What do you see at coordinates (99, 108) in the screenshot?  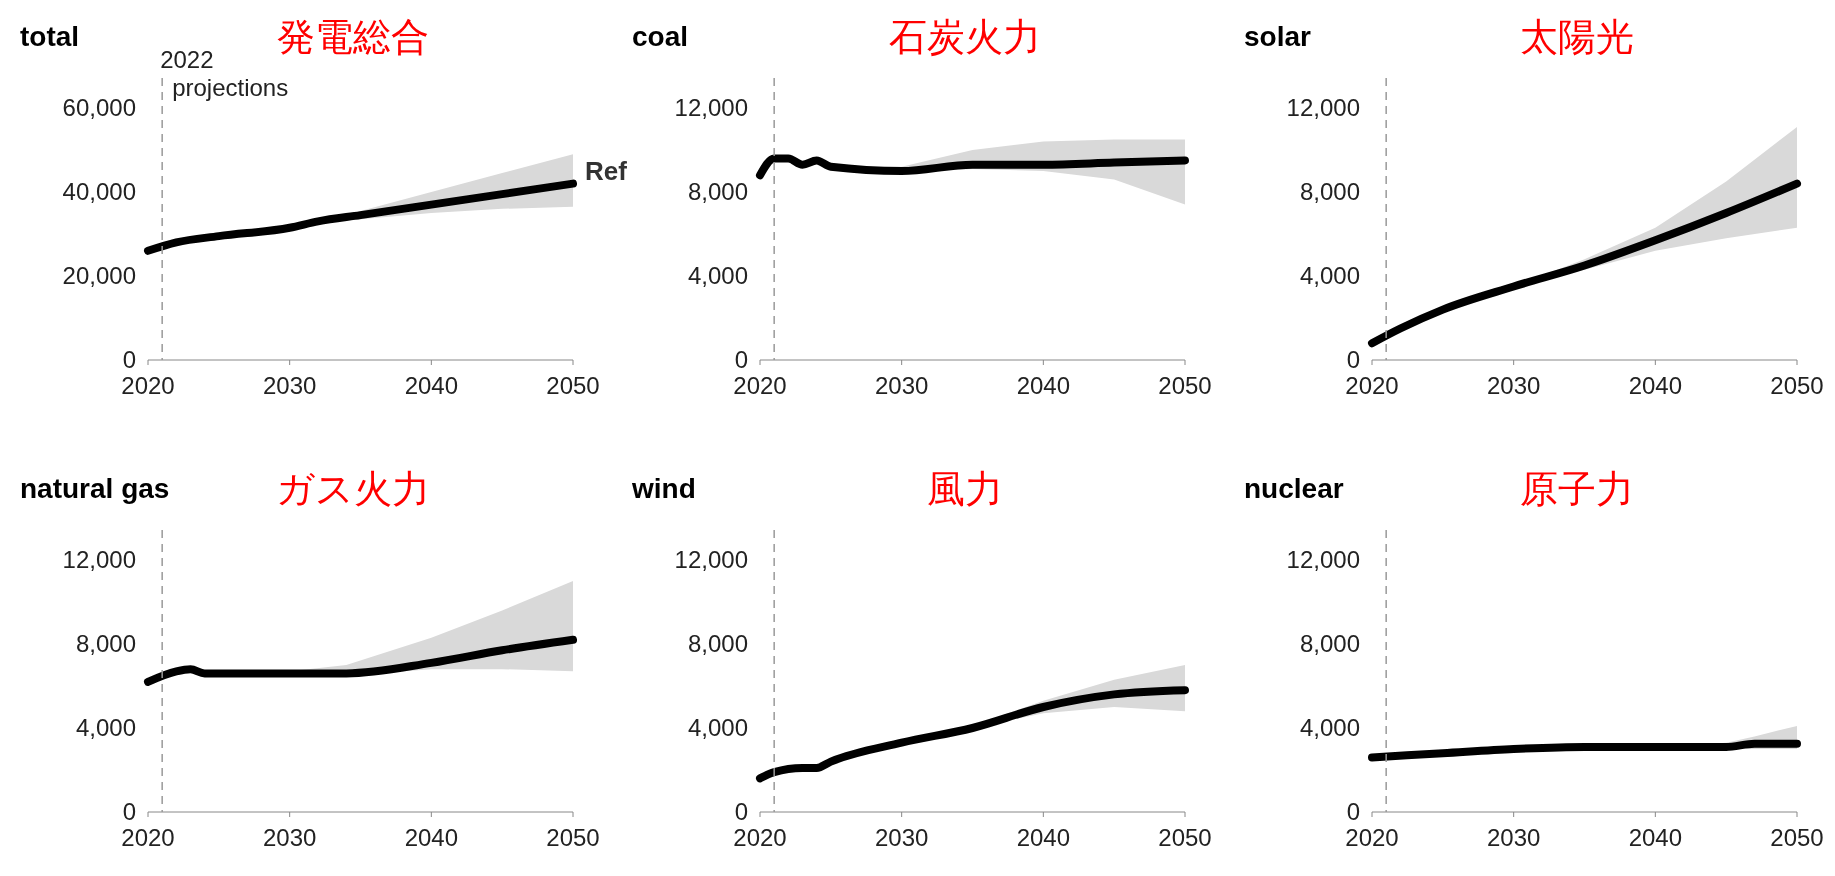 I see `y-tick-label: 60,000` at bounding box center [99, 108].